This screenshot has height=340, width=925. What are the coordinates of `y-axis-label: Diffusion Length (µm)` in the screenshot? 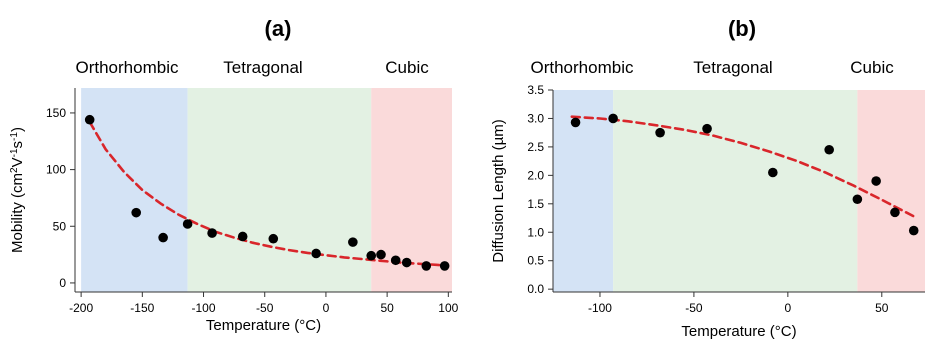 It's located at (498, 190).